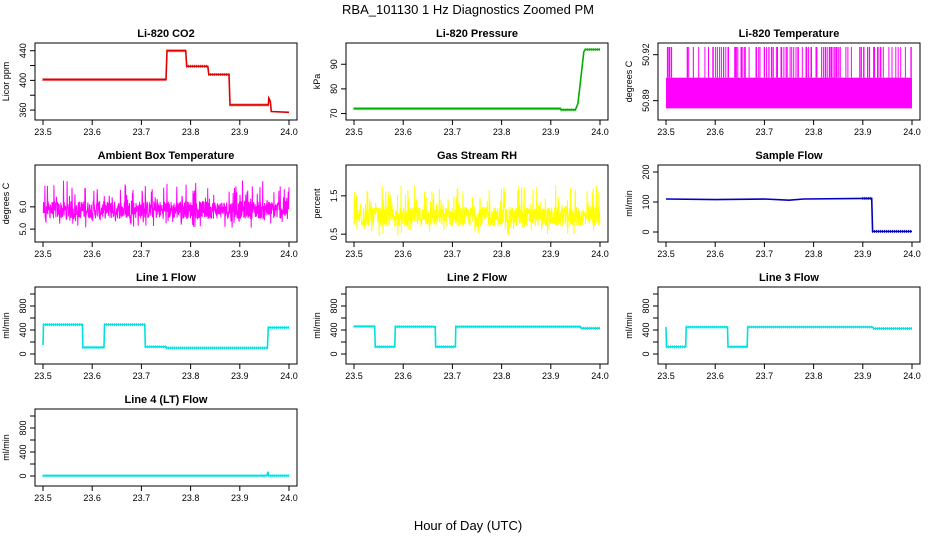 Image resolution: width=936 pixels, height=540 pixels. I want to click on y-tick-label: 90, so click(334, 64).